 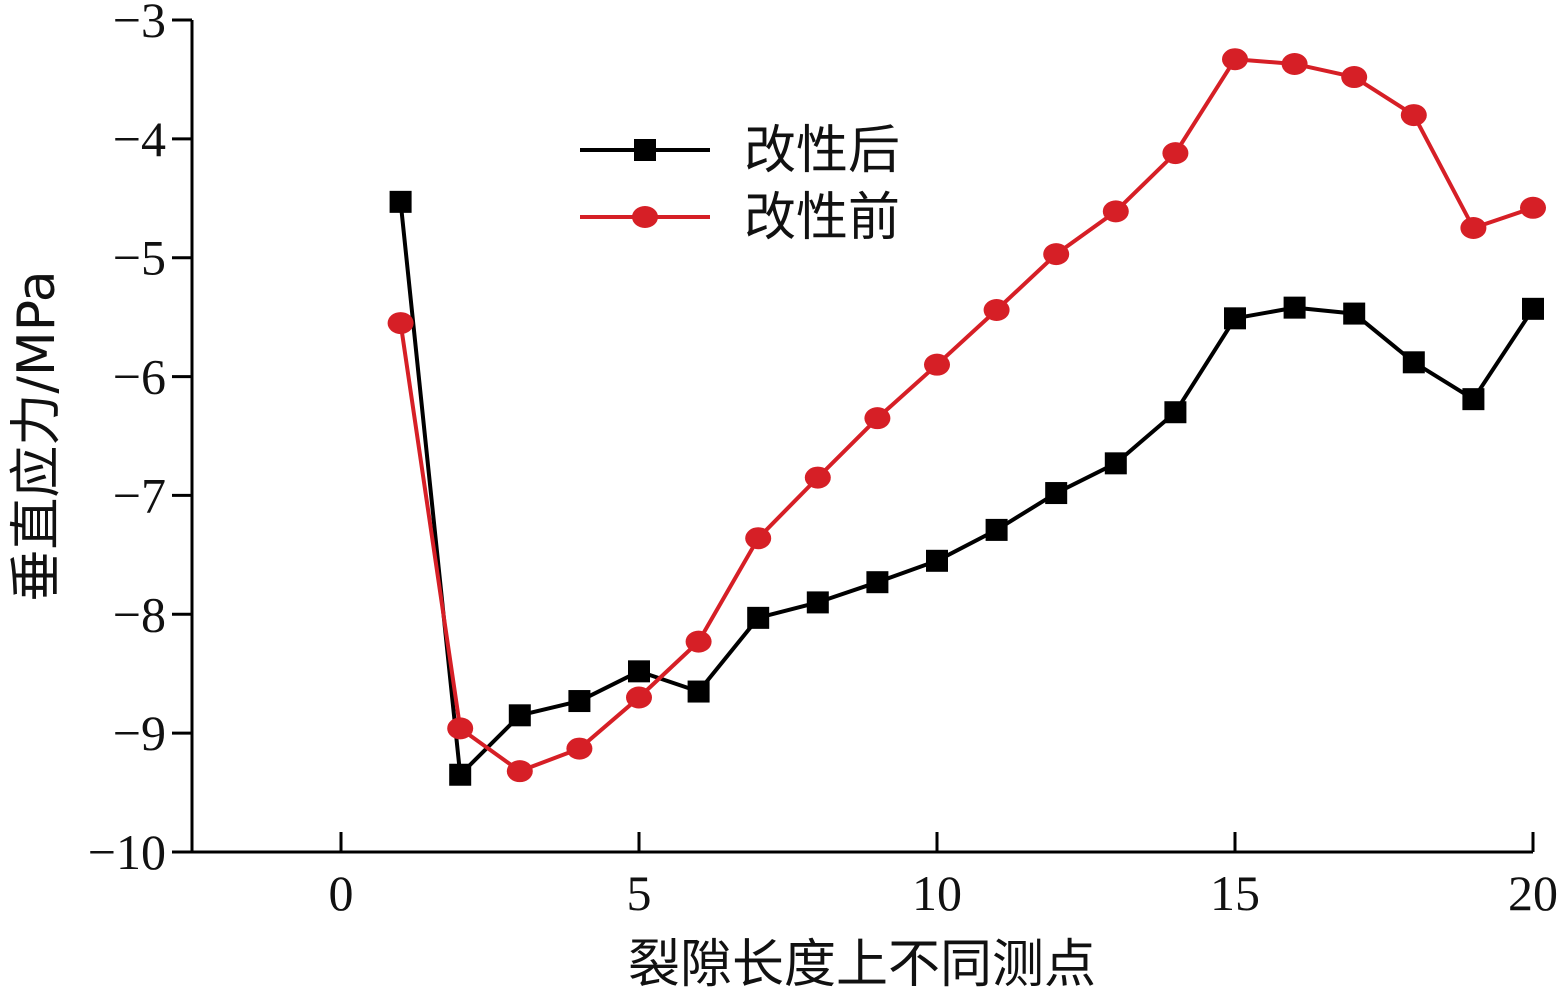 I want to click on x-axis-ticks: 0 5 10 15 20, so click(x=943, y=876).